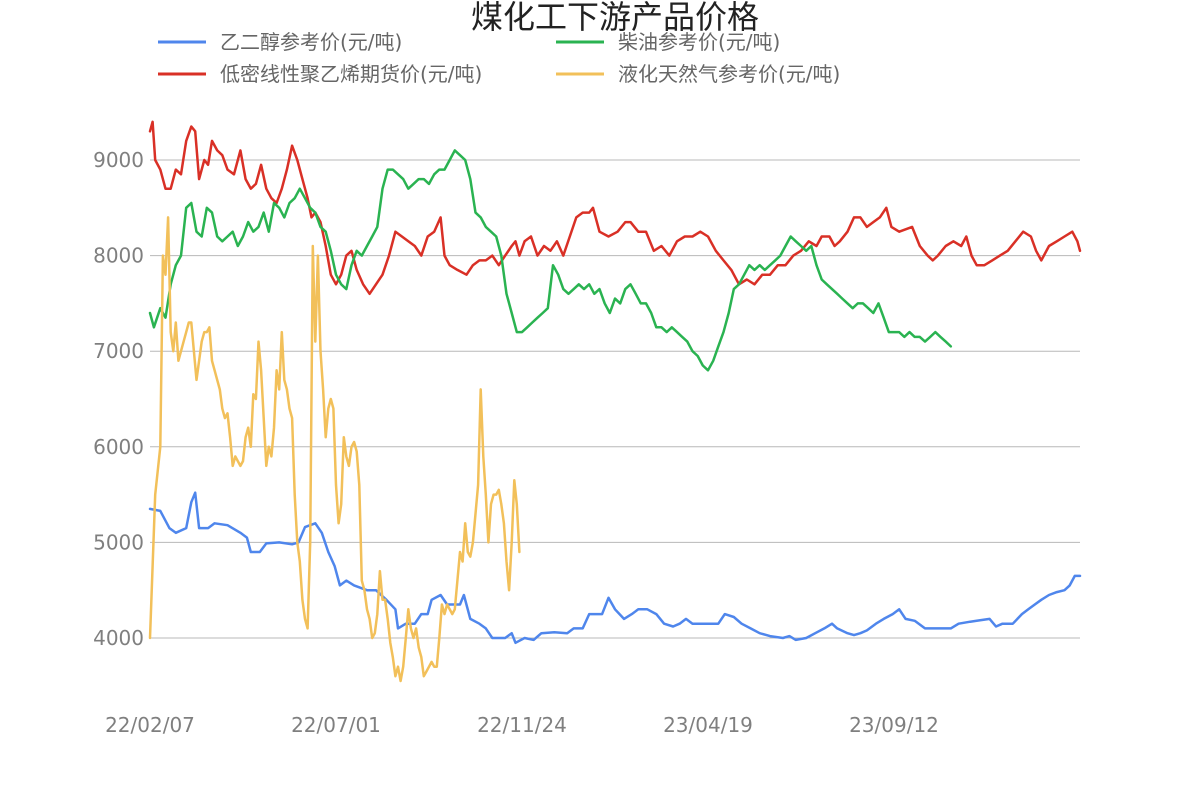 The width and height of the screenshot is (1200, 800). I want to click on legend-label-diesel: 柴油参考价(元/吨), so click(699, 42).